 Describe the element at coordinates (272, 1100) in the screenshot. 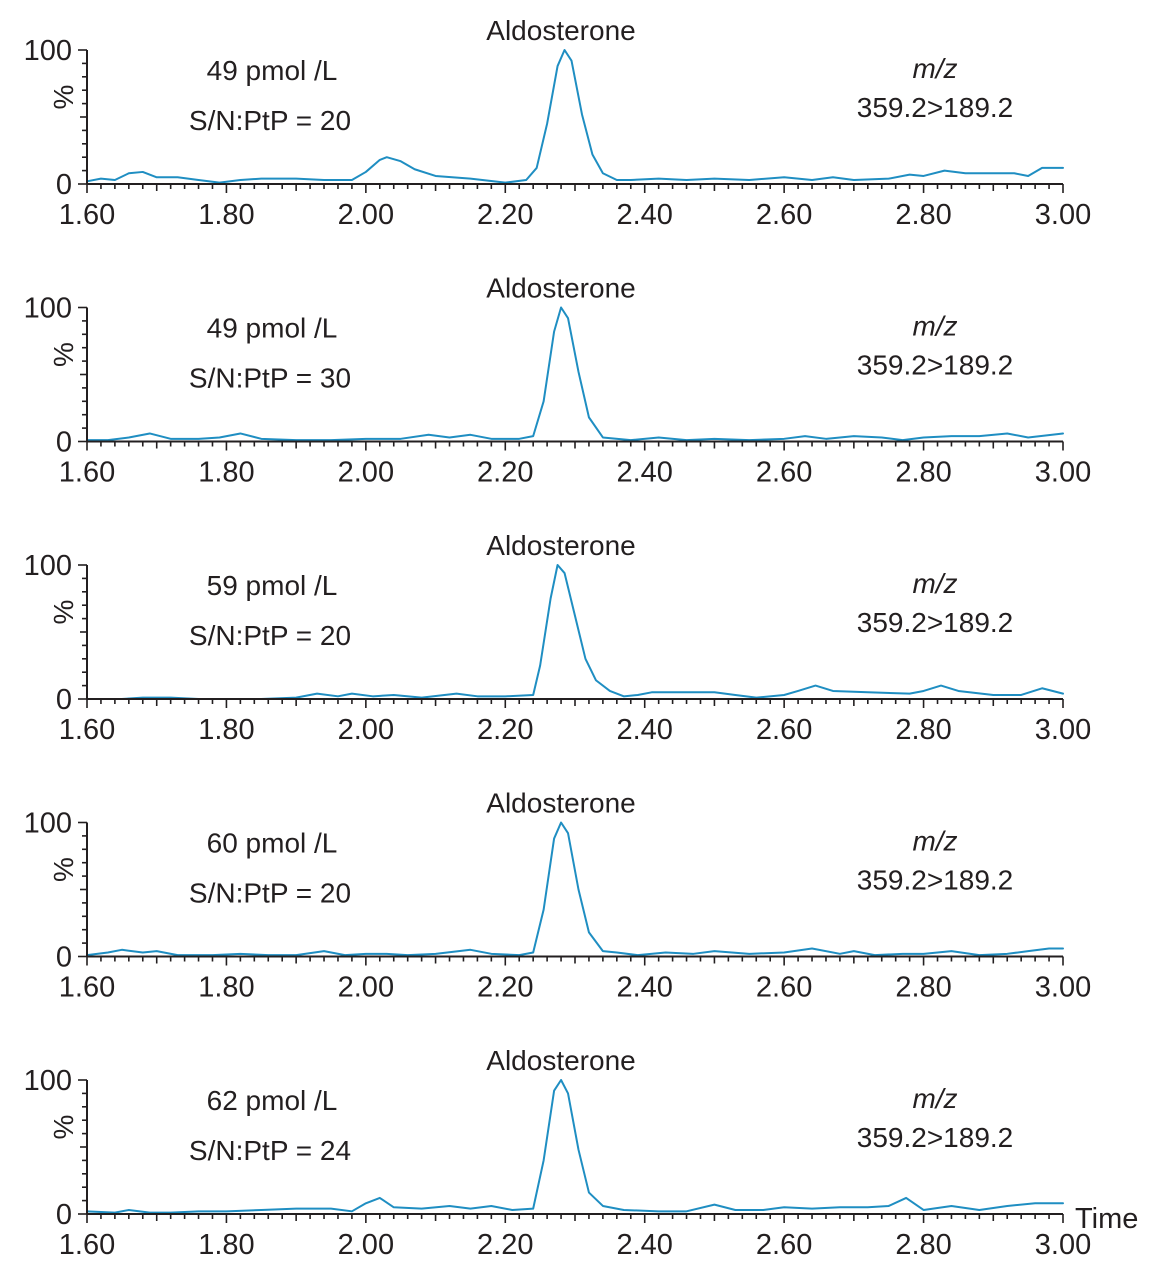

I see `concentration-label: 62 pmol /L` at that location.